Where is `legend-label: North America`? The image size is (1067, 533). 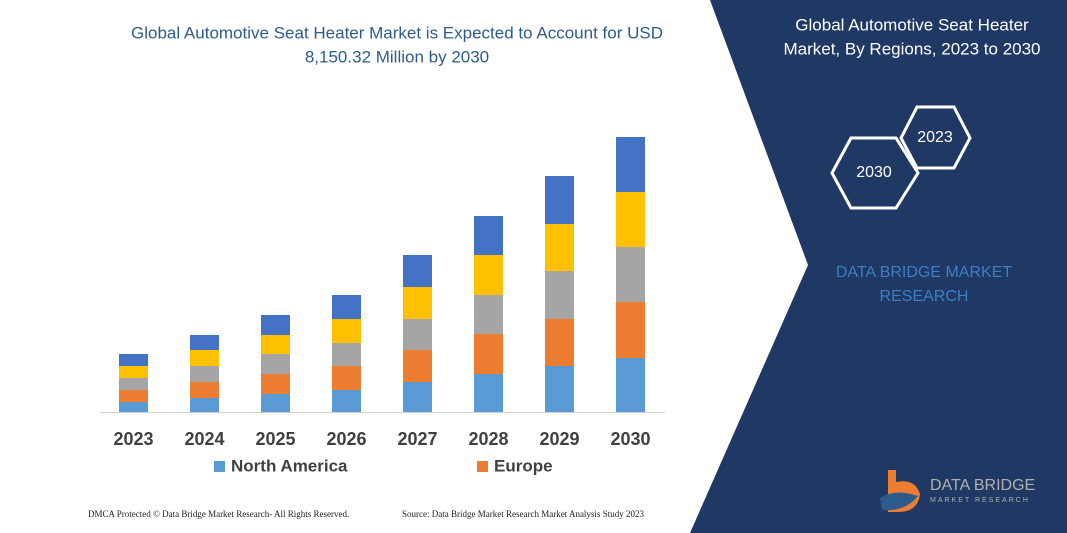
legend-label: North America is located at coordinates (289, 465).